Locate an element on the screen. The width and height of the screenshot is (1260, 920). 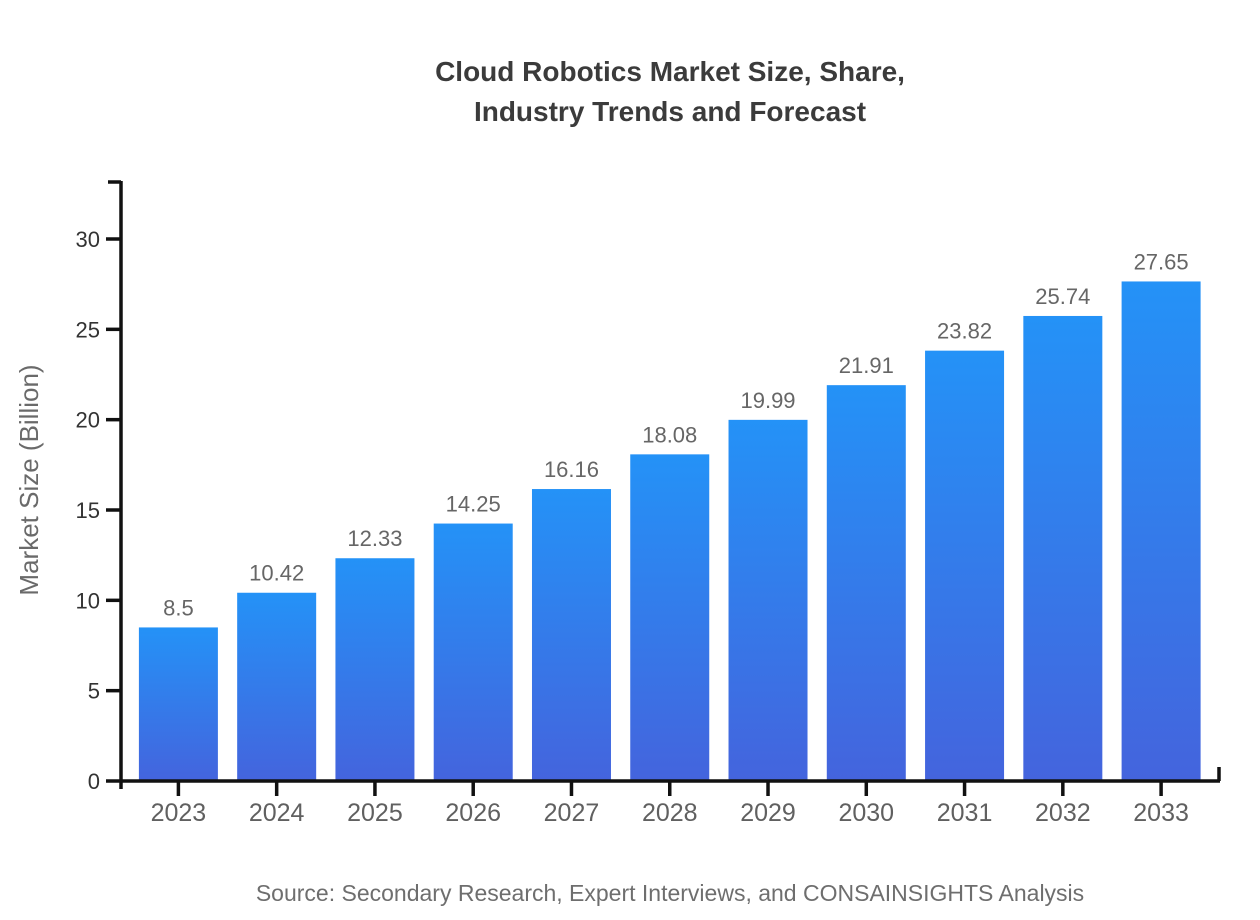
x-tick-label: 2031 is located at coordinates (965, 813).